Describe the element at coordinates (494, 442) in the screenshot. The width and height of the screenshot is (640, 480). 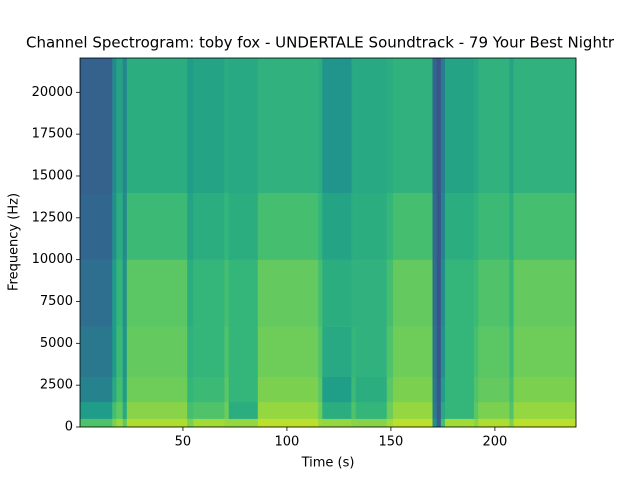
I see `x-tick-label: 200` at that location.